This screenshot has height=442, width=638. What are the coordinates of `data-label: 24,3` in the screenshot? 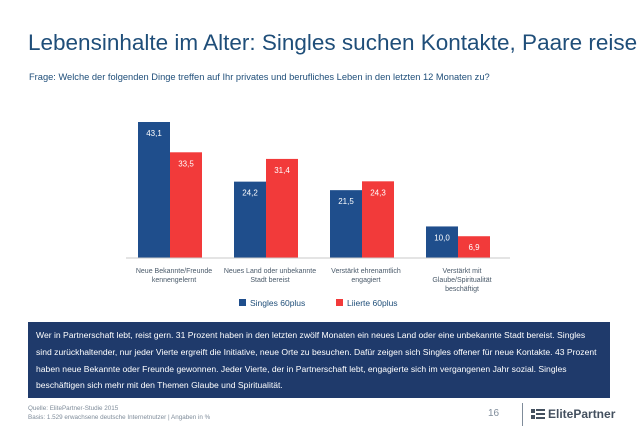 It's located at (378, 192).